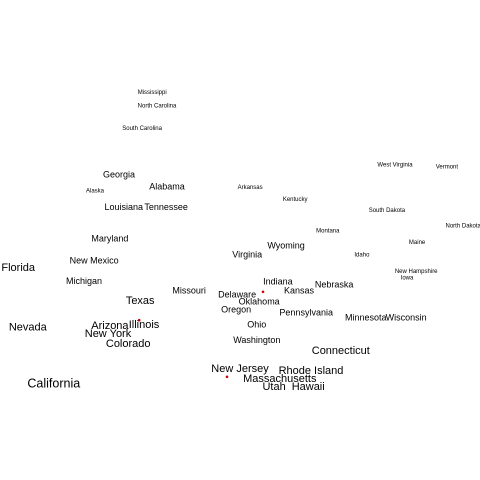  What do you see at coordinates (166, 207) in the screenshot?
I see `point-label-tennessee: Tennessee` at bounding box center [166, 207].